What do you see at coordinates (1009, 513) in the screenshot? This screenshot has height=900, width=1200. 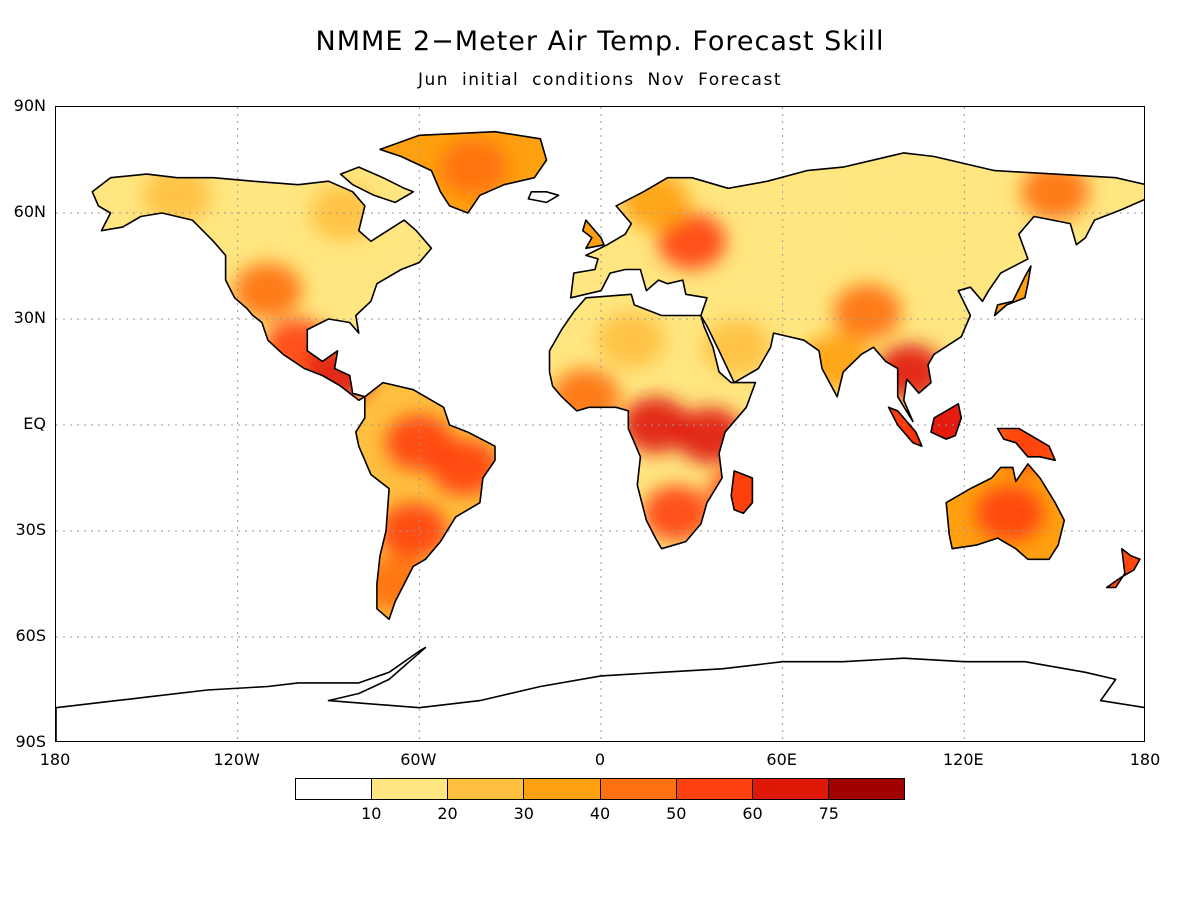 I see `skill-region-australia` at bounding box center [1009, 513].